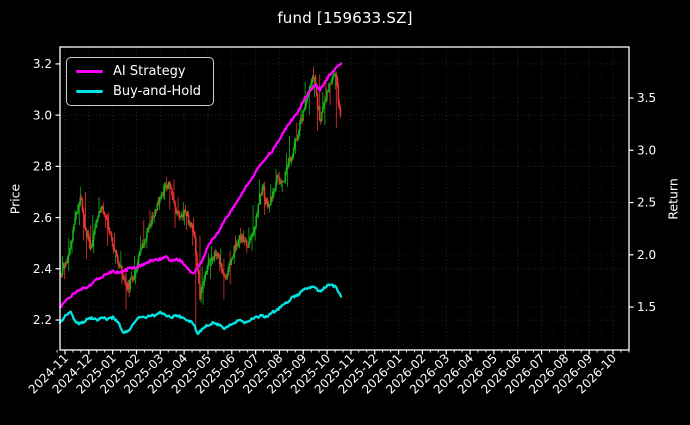 The width and height of the screenshot is (690, 425). Describe the element at coordinates (42, 320) in the screenshot. I see `price-tick-label: 2.2` at that location.